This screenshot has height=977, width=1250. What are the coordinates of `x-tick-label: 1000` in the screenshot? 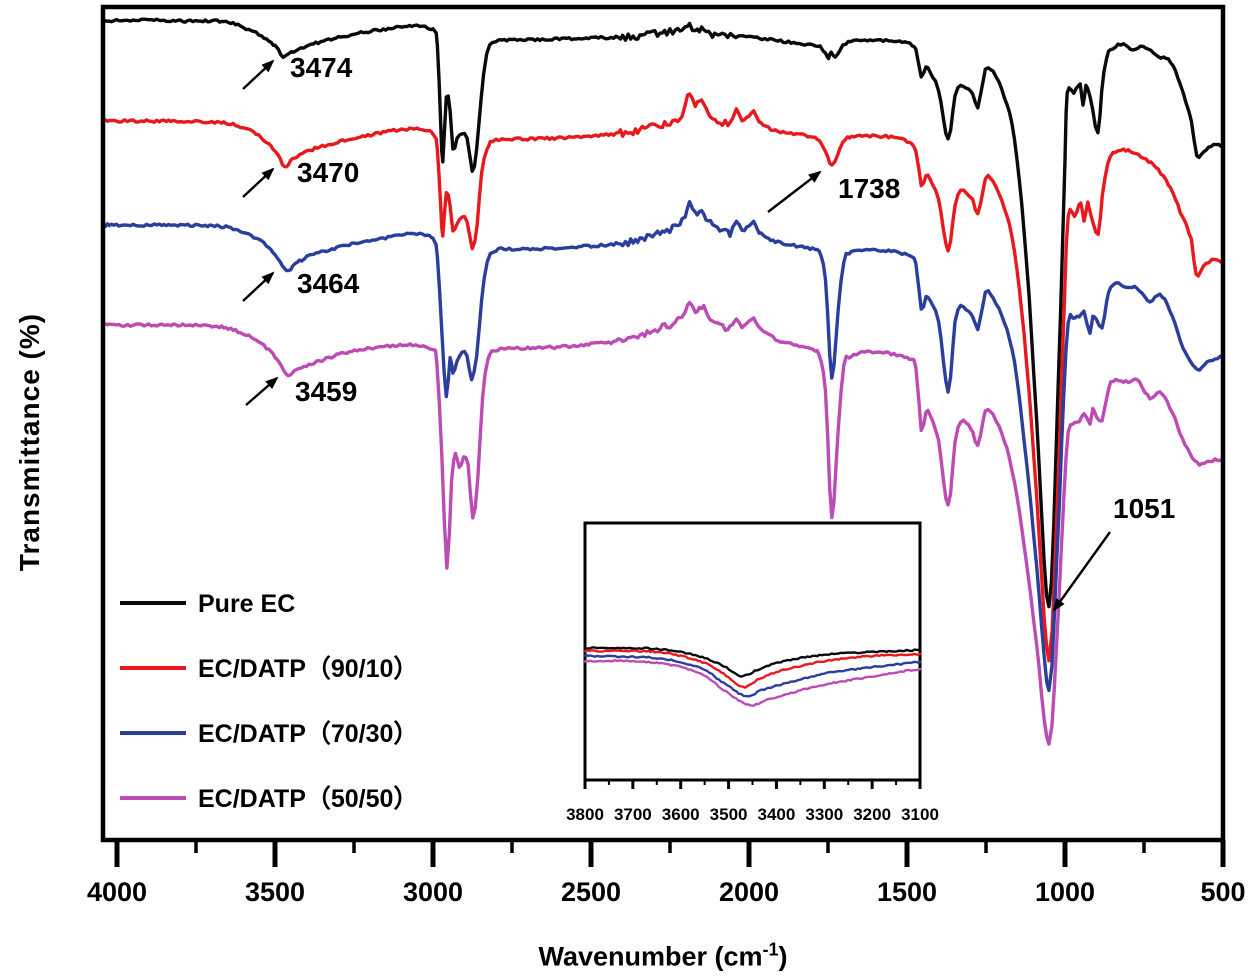 It's located at (1065, 892).